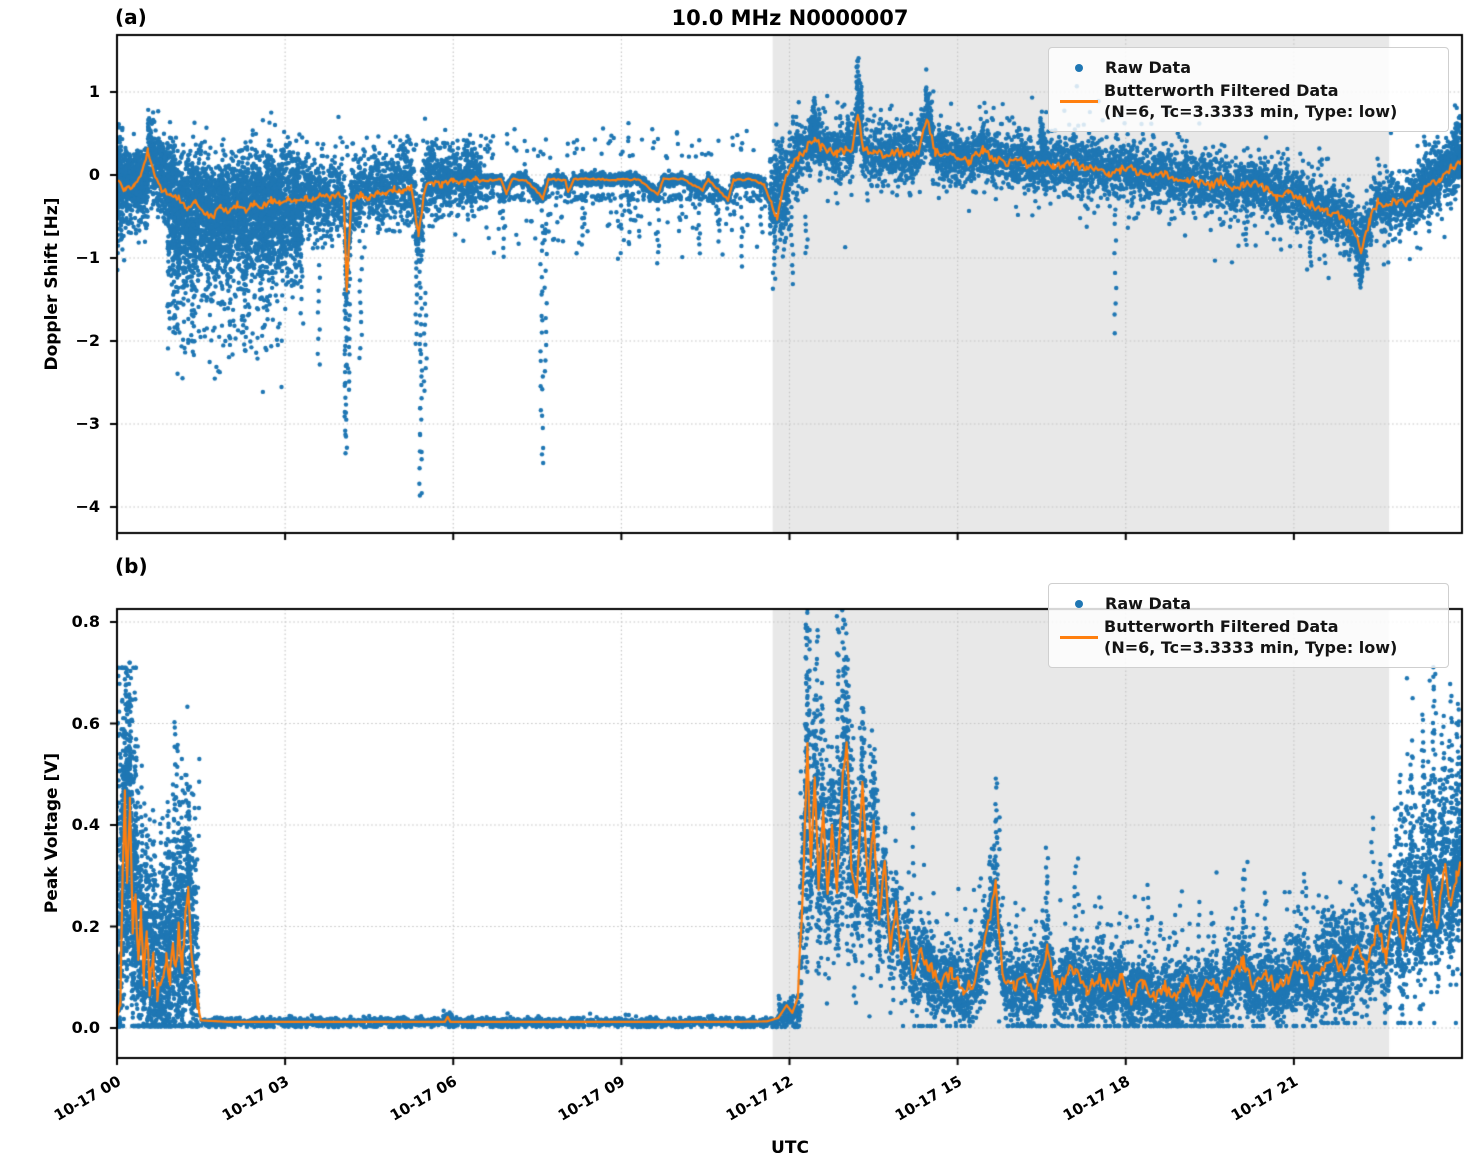  I want to click on y-tick-label: 0, so click(94, 174).